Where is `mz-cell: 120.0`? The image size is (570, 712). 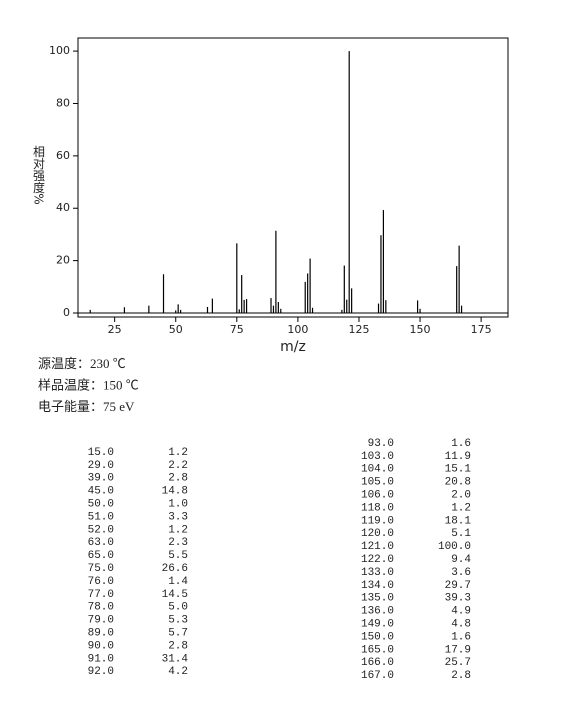
mz-cell: 120.0 is located at coordinates (377, 534).